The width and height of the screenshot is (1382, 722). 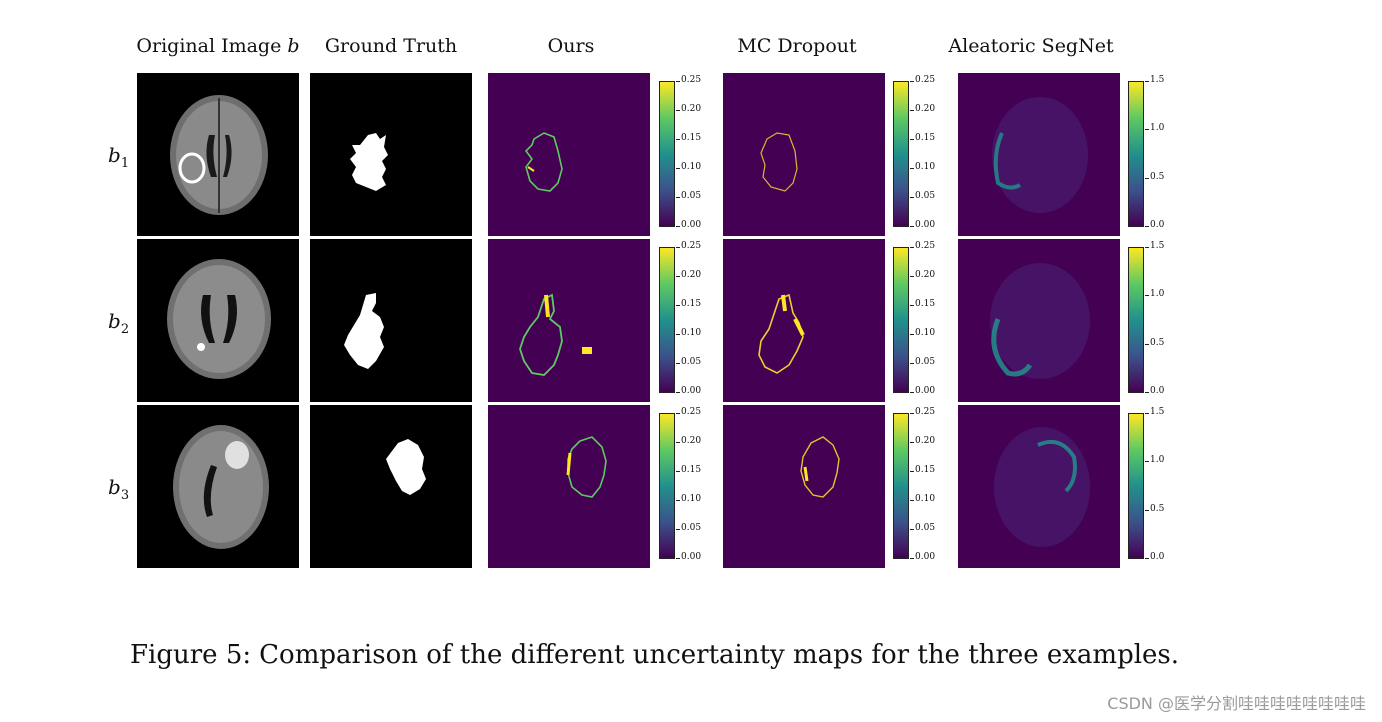 I want to click on column-title-original: Original Image b, so click(x=218, y=46).